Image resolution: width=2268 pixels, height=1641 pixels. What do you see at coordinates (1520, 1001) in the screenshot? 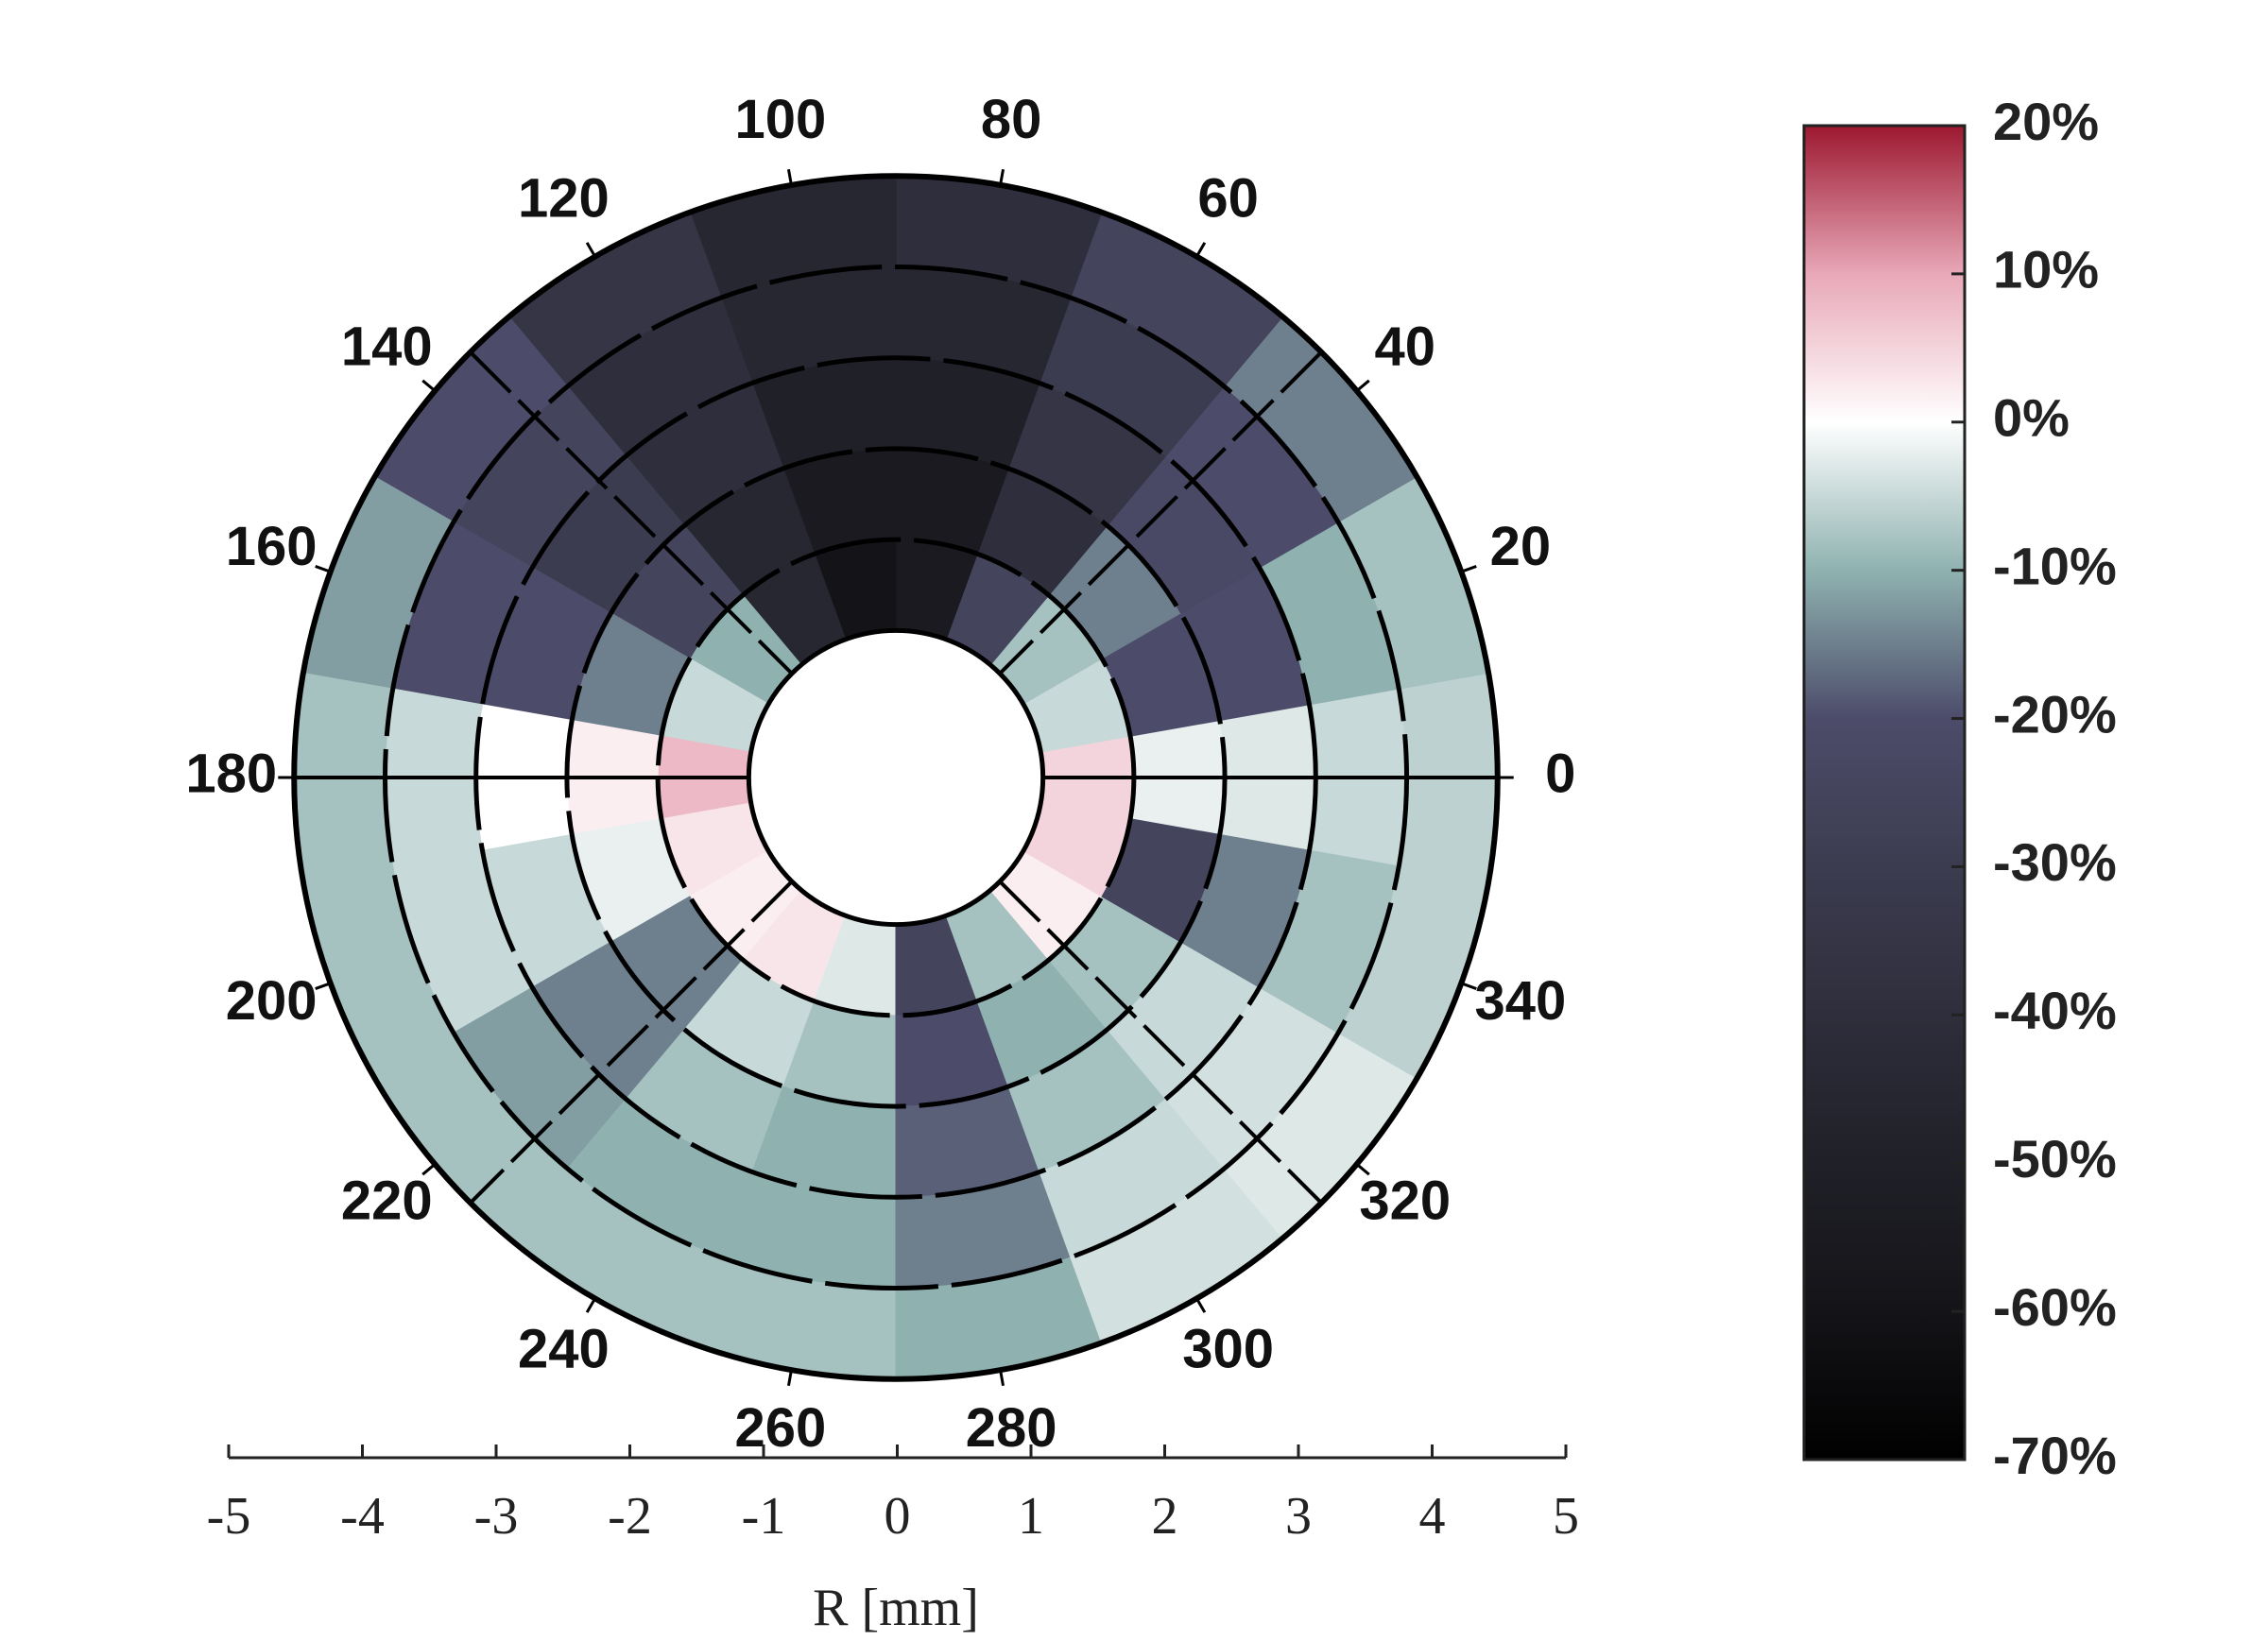
I see `angle-label: 340` at bounding box center [1520, 1001].